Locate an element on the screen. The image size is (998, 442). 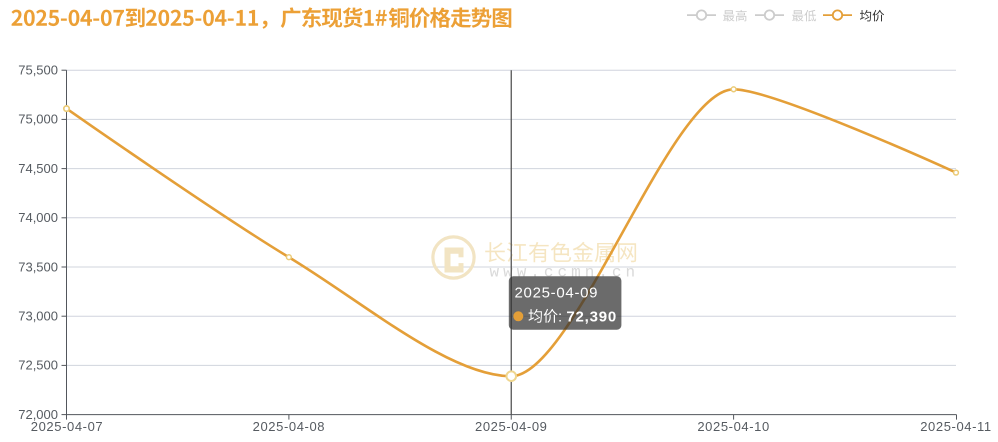
svg-text: 2025-04-07 is located at coordinates (67, 426).